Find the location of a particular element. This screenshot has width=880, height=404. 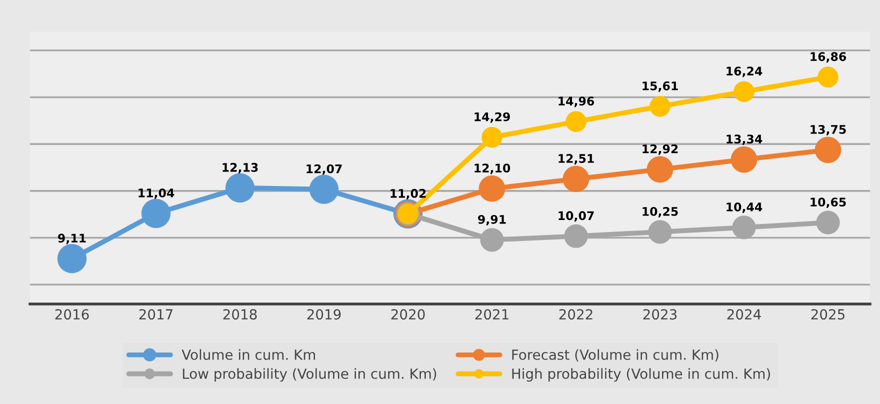

x-tick-label: 2024 is located at coordinates (744, 314).